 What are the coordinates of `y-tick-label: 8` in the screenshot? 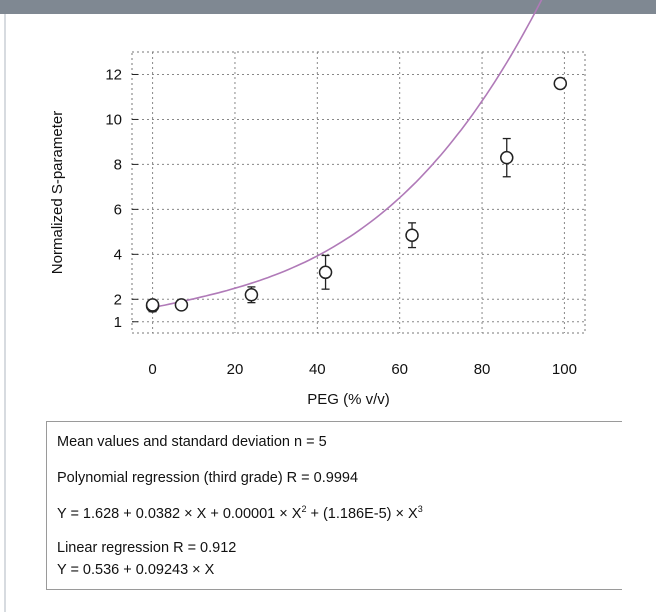 It's located at (118, 164).